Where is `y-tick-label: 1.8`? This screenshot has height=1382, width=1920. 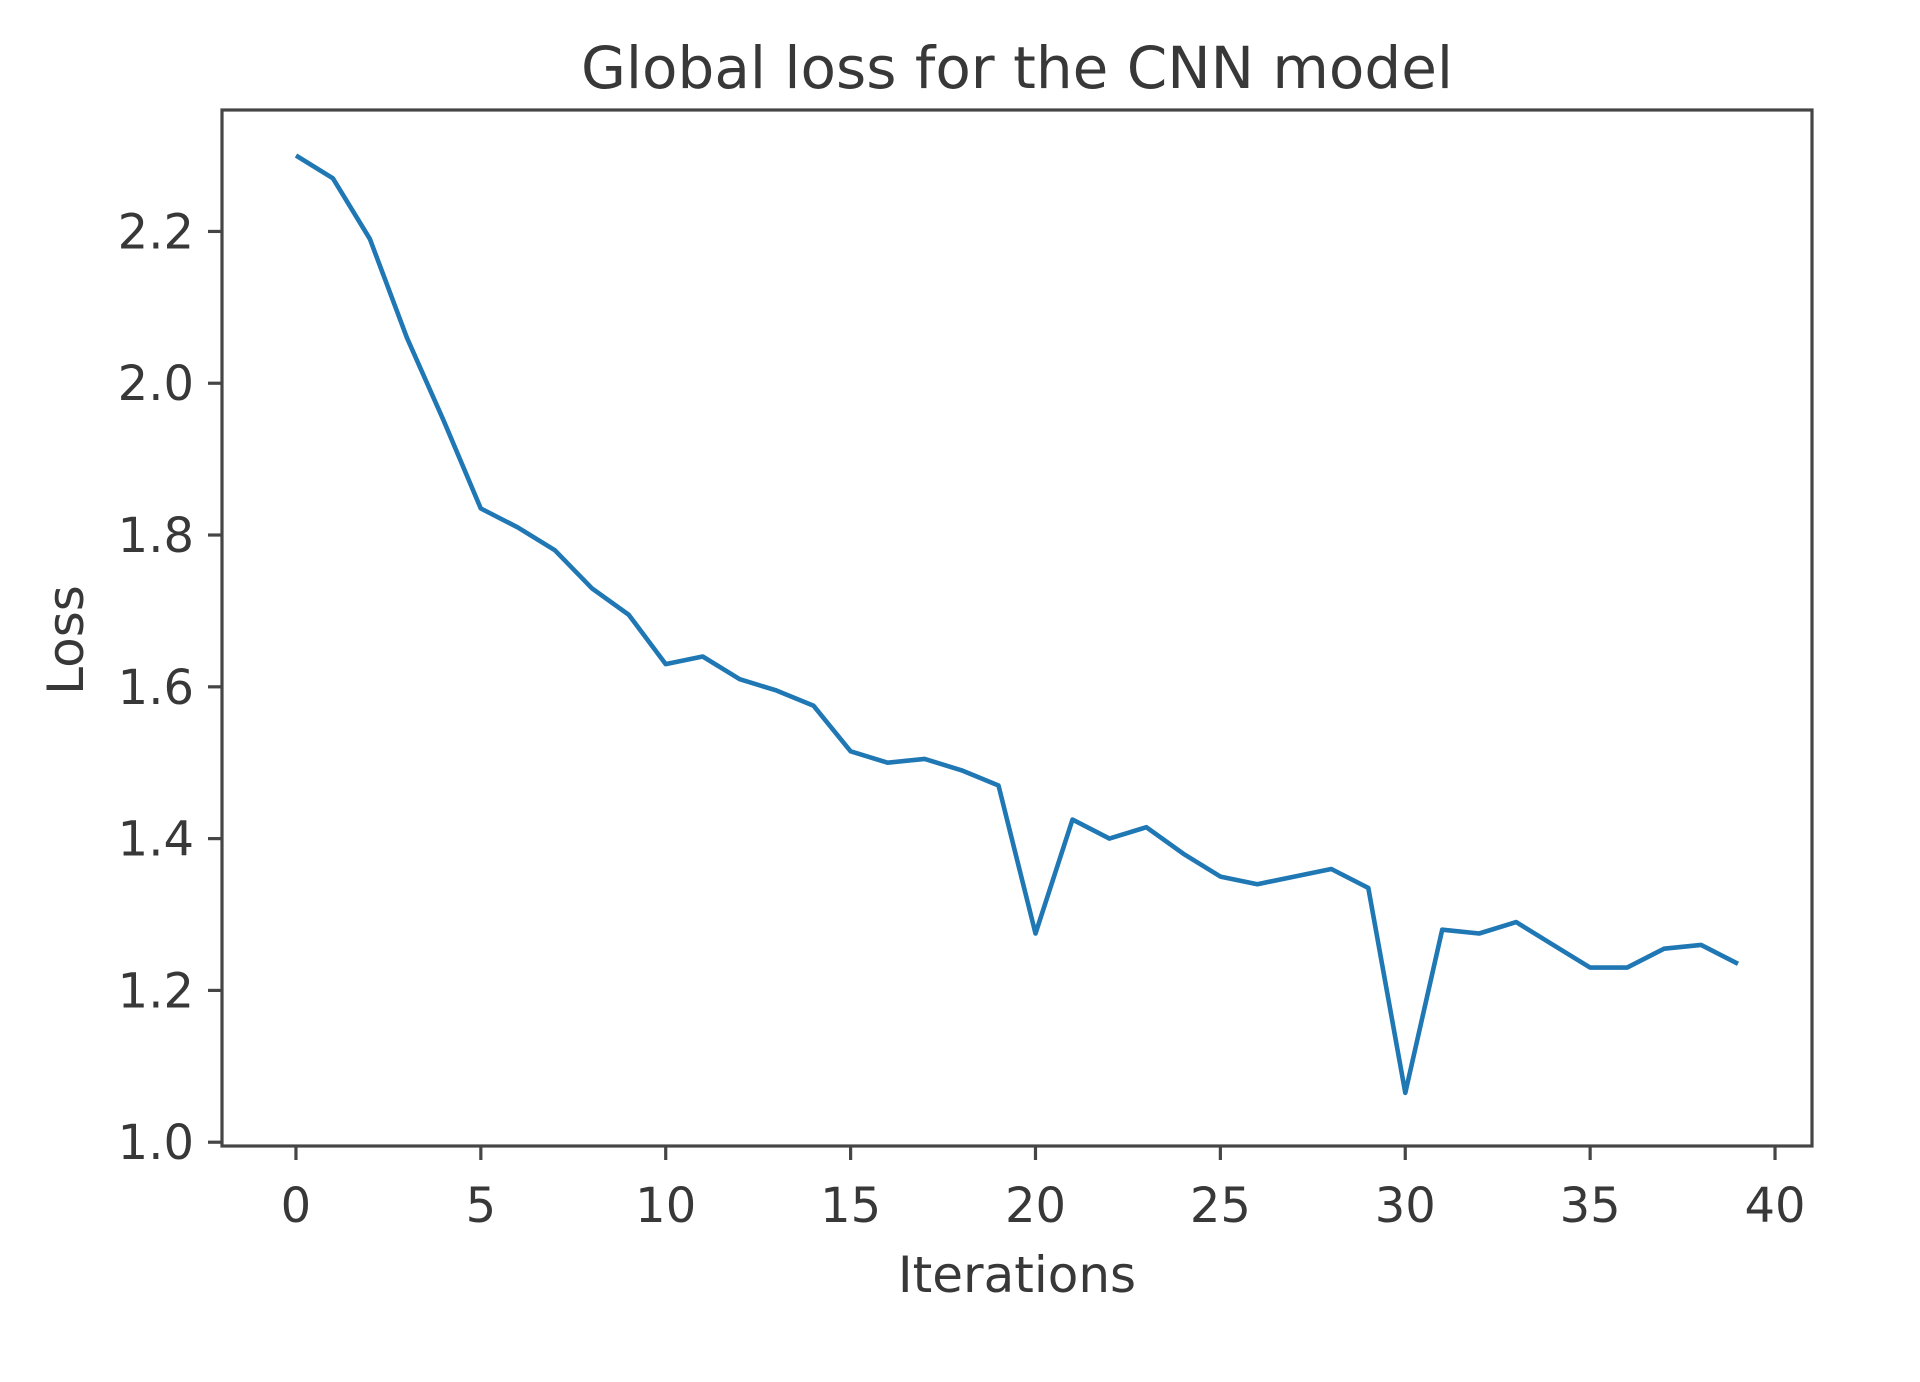
y-tick-label: 1.8 is located at coordinates (156, 536).